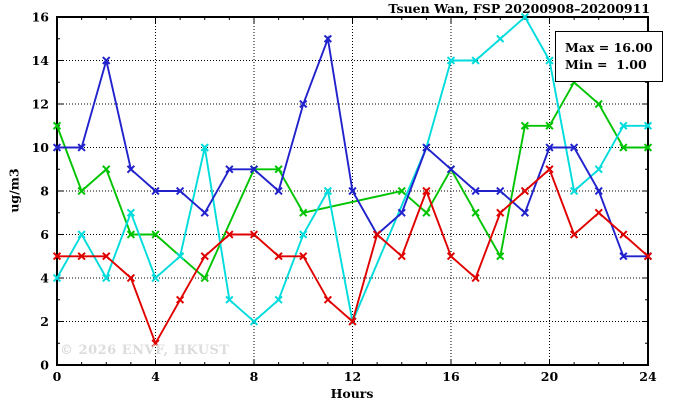 This screenshot has height=409, width=674. I want to click on svg-text: 20, so click(550, 376).